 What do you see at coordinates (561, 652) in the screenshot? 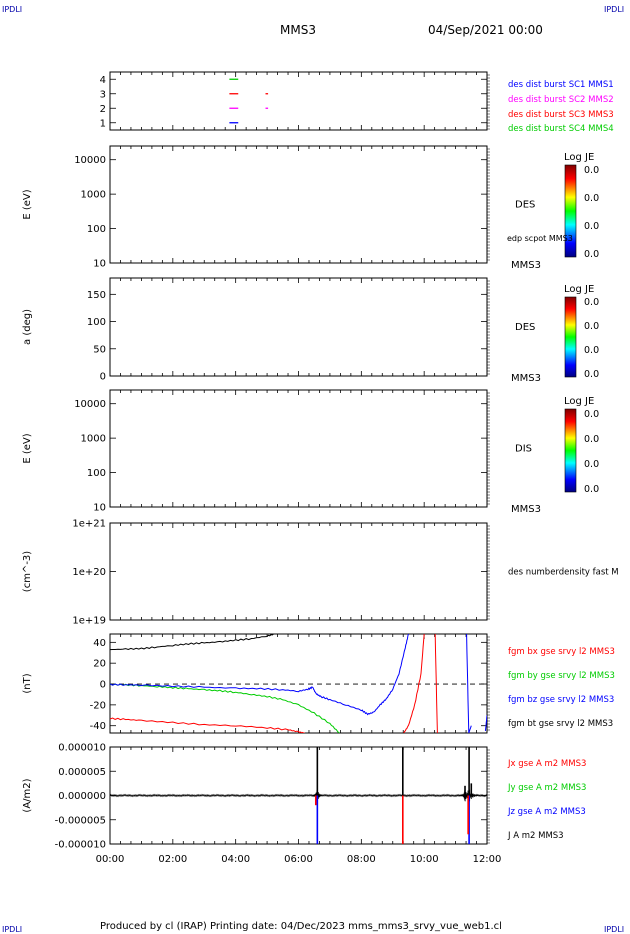
I see `legend-entry: fgm bx gse srvy l2 MMS3` at bounding box center [561, 652].